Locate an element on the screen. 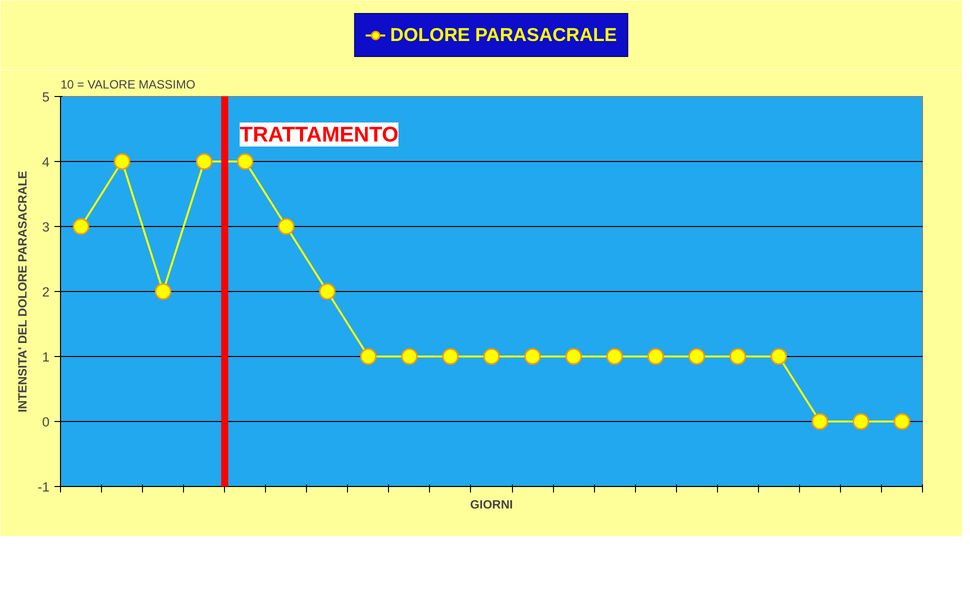  y-tick-label: 4 is located at coordinates (46, 162).